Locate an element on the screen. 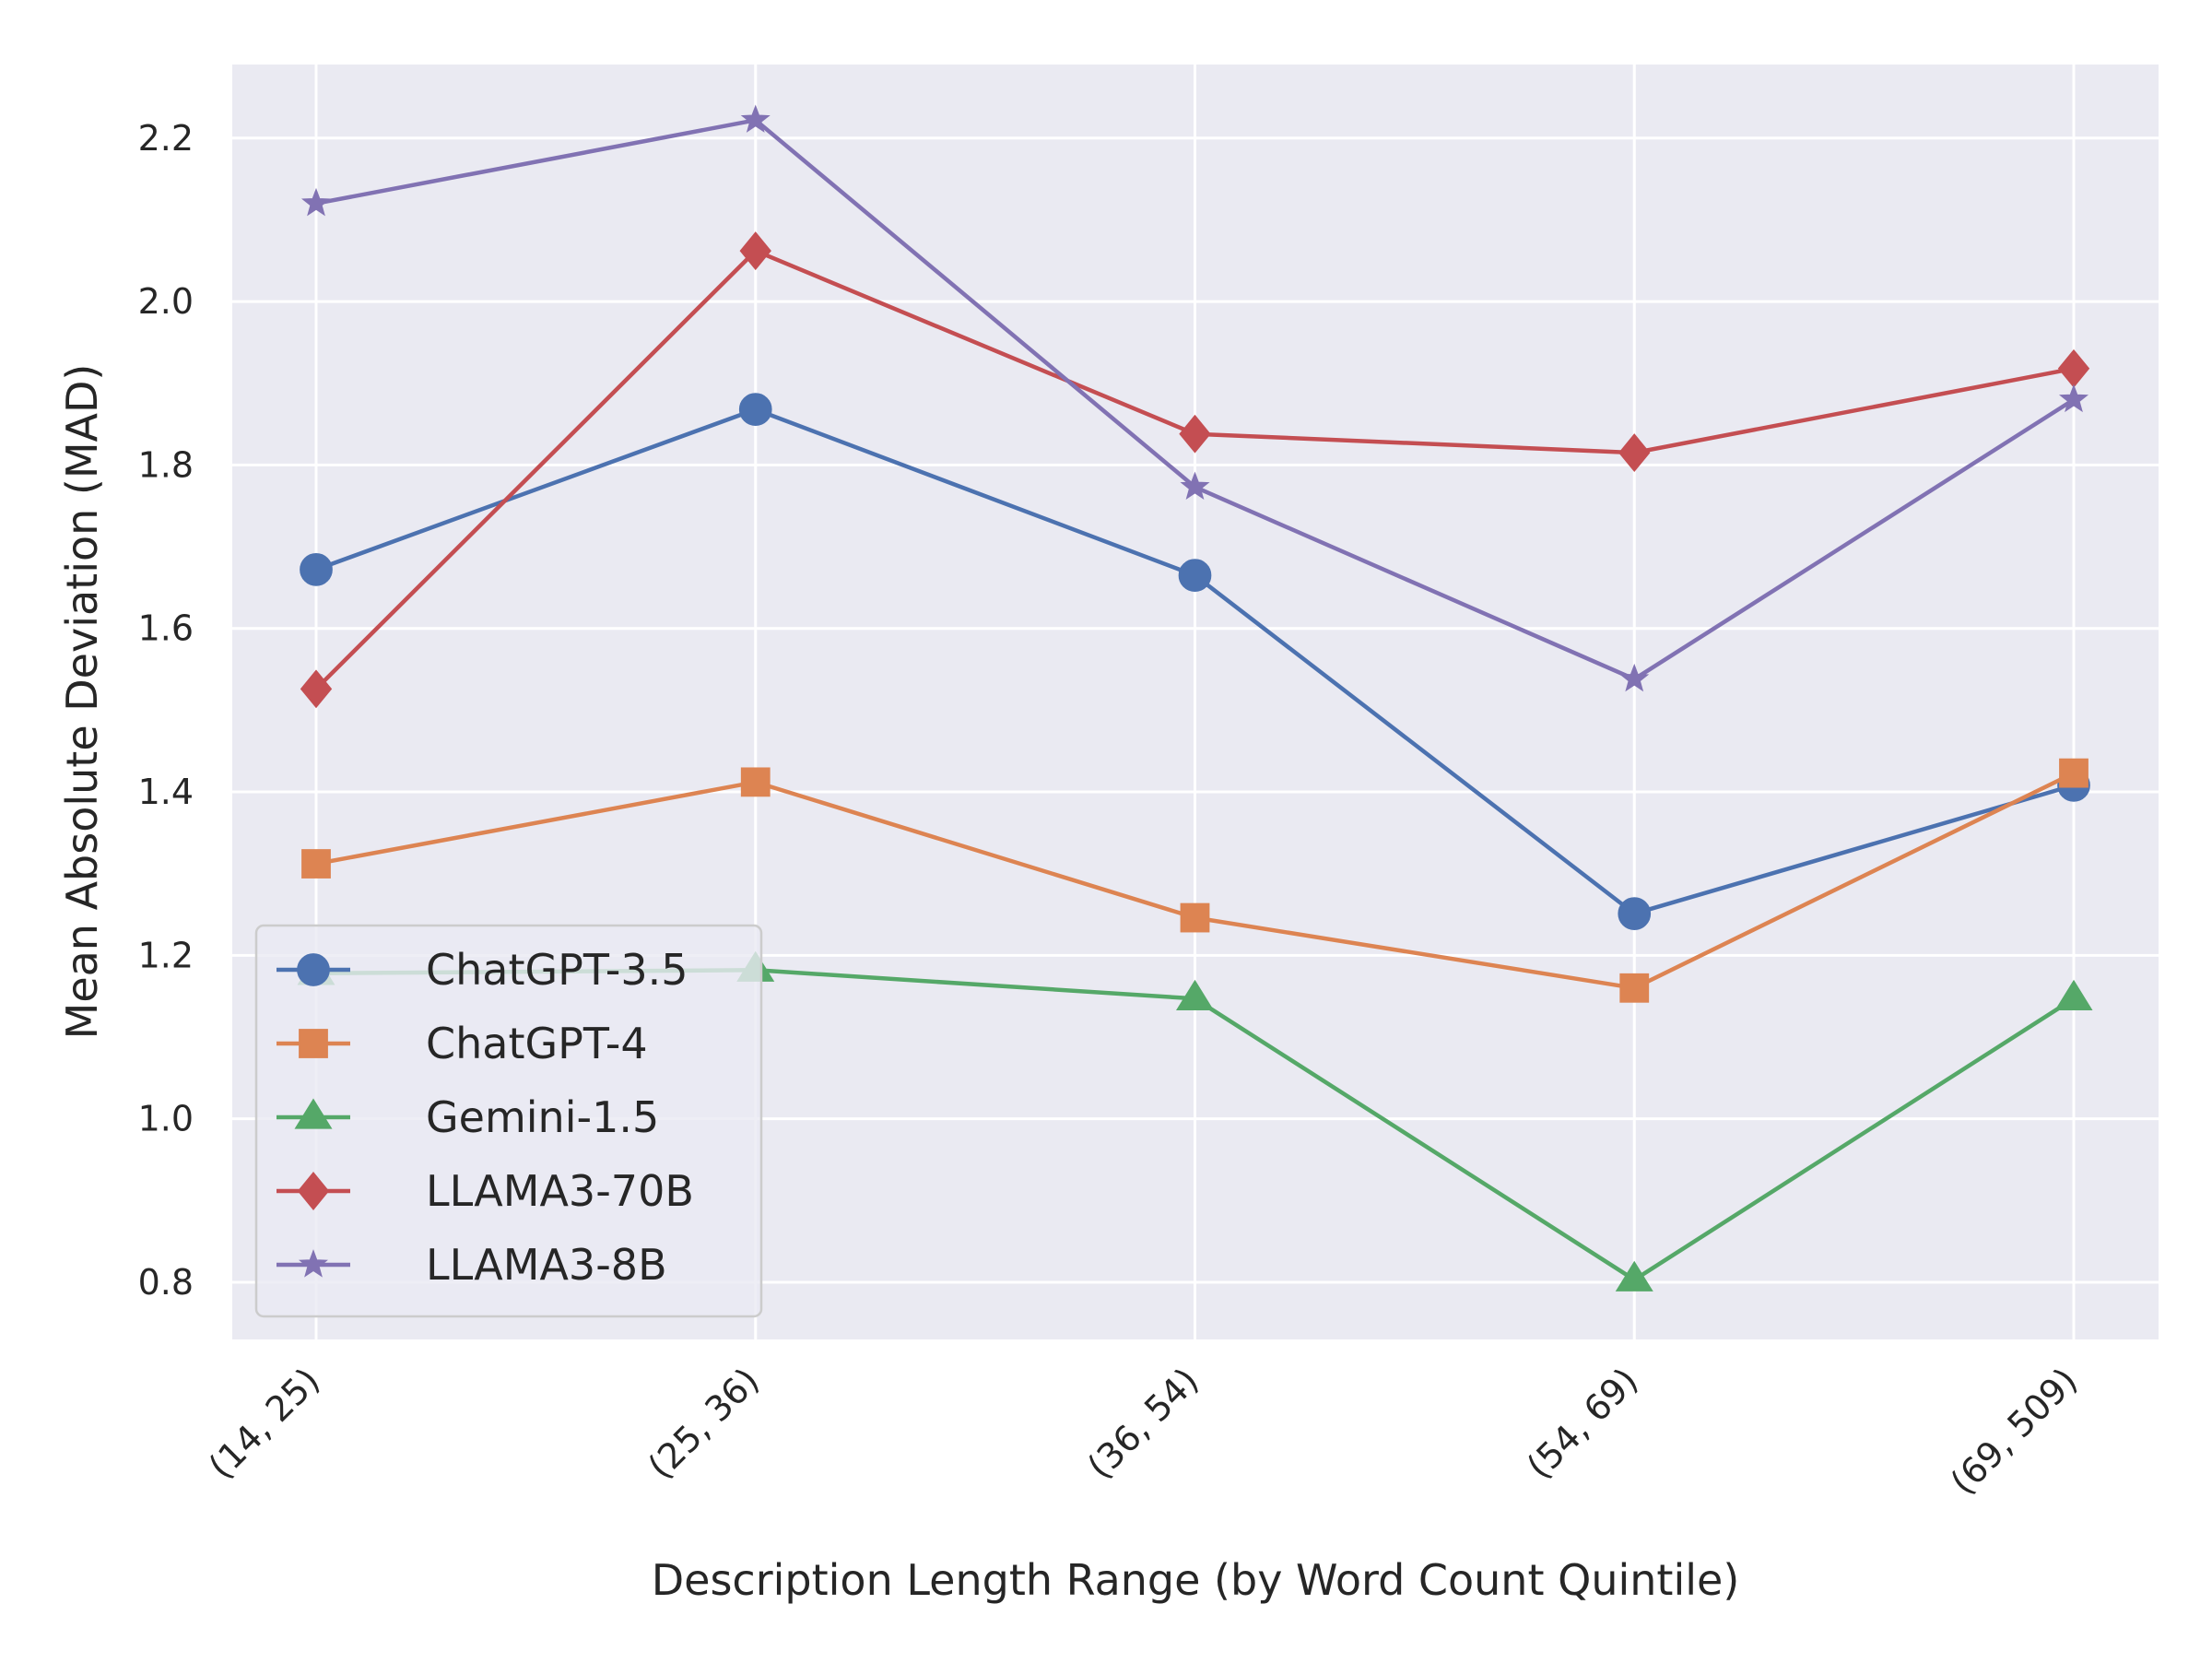 This screenshot has width=2212, height=1663. legend-label: LLAMA3-70B is located at coordinates (560, 1191).